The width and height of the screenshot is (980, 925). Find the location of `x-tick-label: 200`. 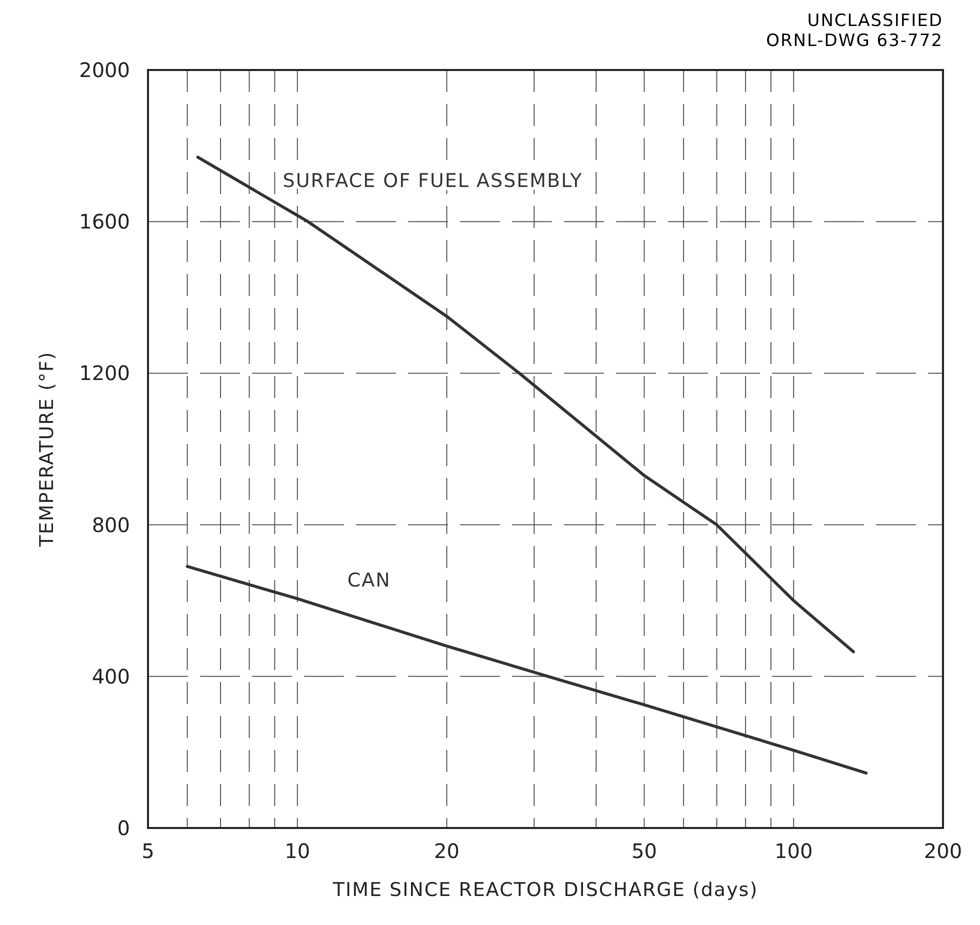

x-tick-label: 200 is located at coordinates (943, 851).